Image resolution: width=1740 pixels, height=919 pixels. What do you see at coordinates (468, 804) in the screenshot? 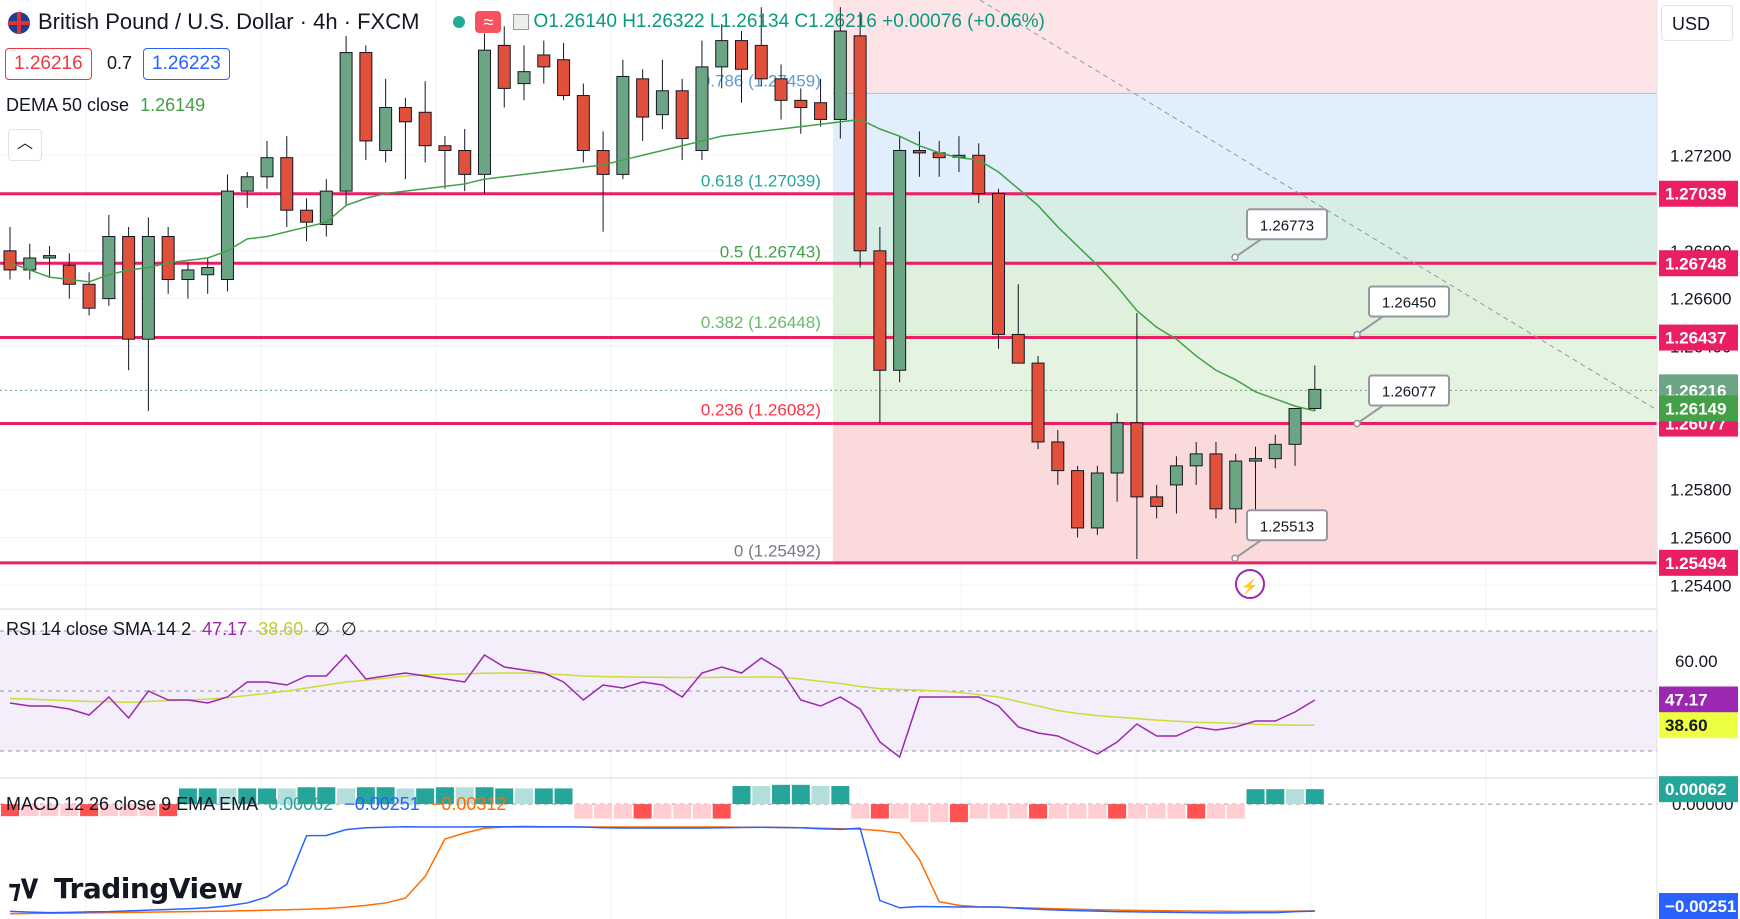
I see `macd-signal-legend-value: −0.00312` at bounding box center [468, 804].